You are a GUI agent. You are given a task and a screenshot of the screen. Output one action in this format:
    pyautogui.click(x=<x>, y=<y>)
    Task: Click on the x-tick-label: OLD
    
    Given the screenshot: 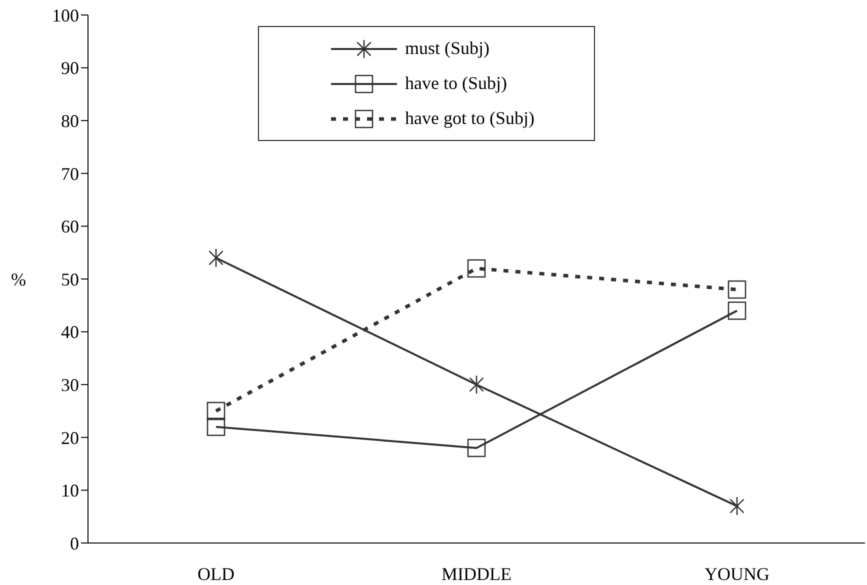 What is the action you would take?
    pyautogui.click(x=216, y=574)
    